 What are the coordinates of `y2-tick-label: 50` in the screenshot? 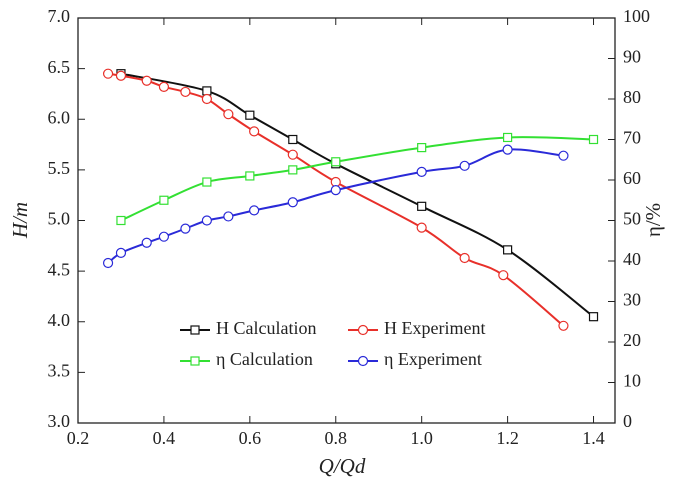 It's located at (632, 219).